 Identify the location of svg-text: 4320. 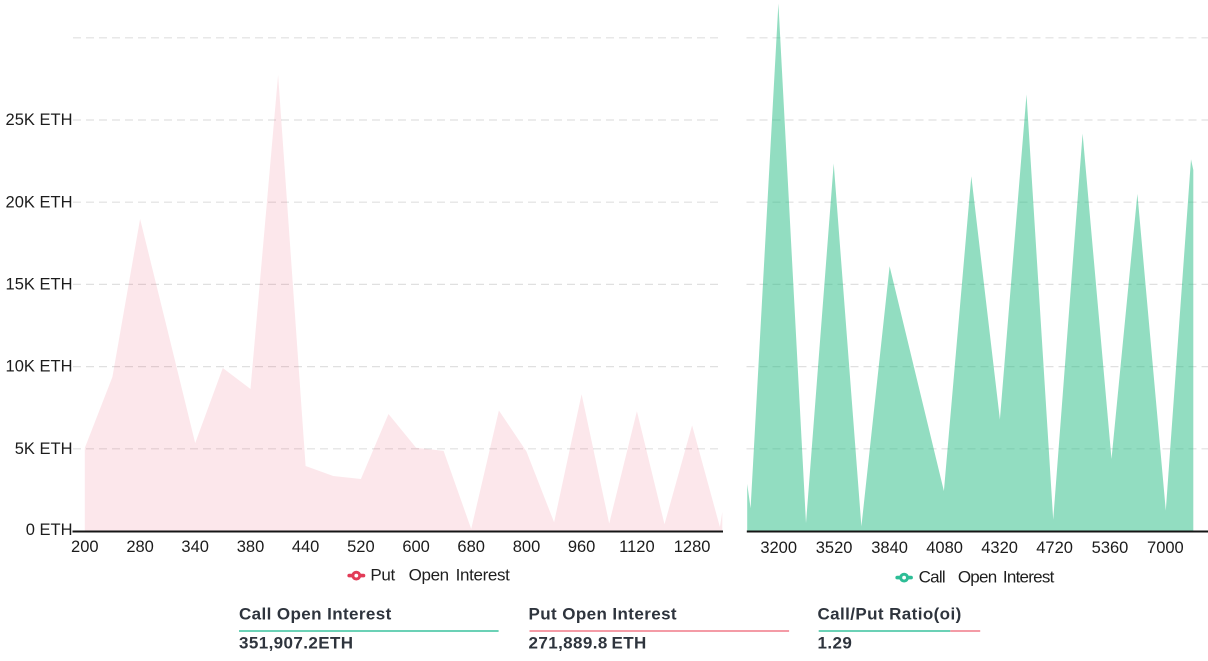
(999, 548).